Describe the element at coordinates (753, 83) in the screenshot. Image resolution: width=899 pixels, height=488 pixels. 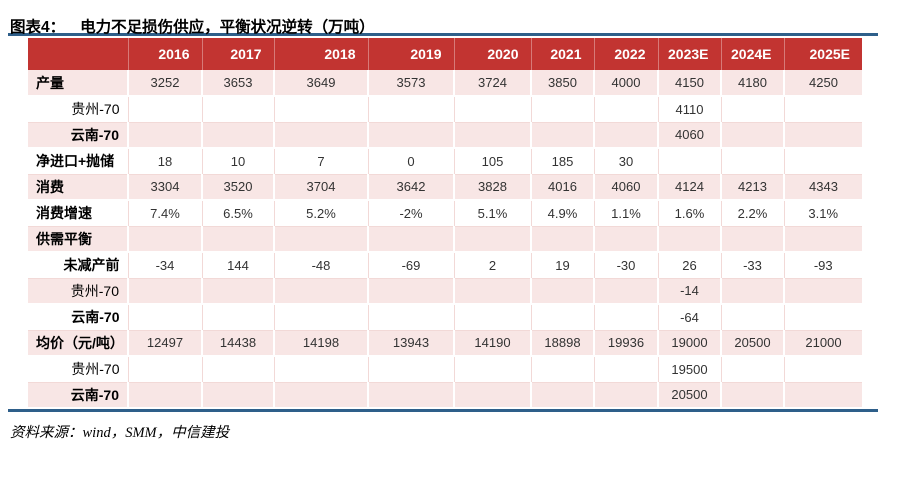
I see `data-cell: 4180` at that location.